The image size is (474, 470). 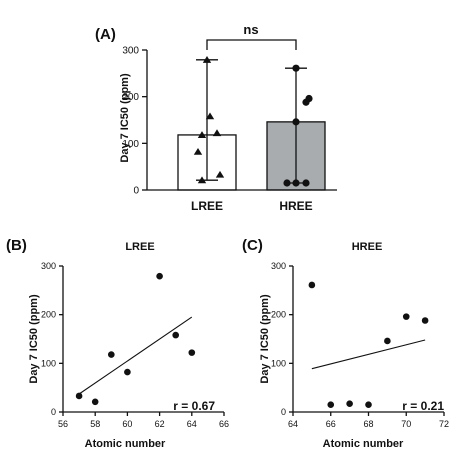 I want to click on panel-c-y-tick-label: 200, so click(x=278, y=315).